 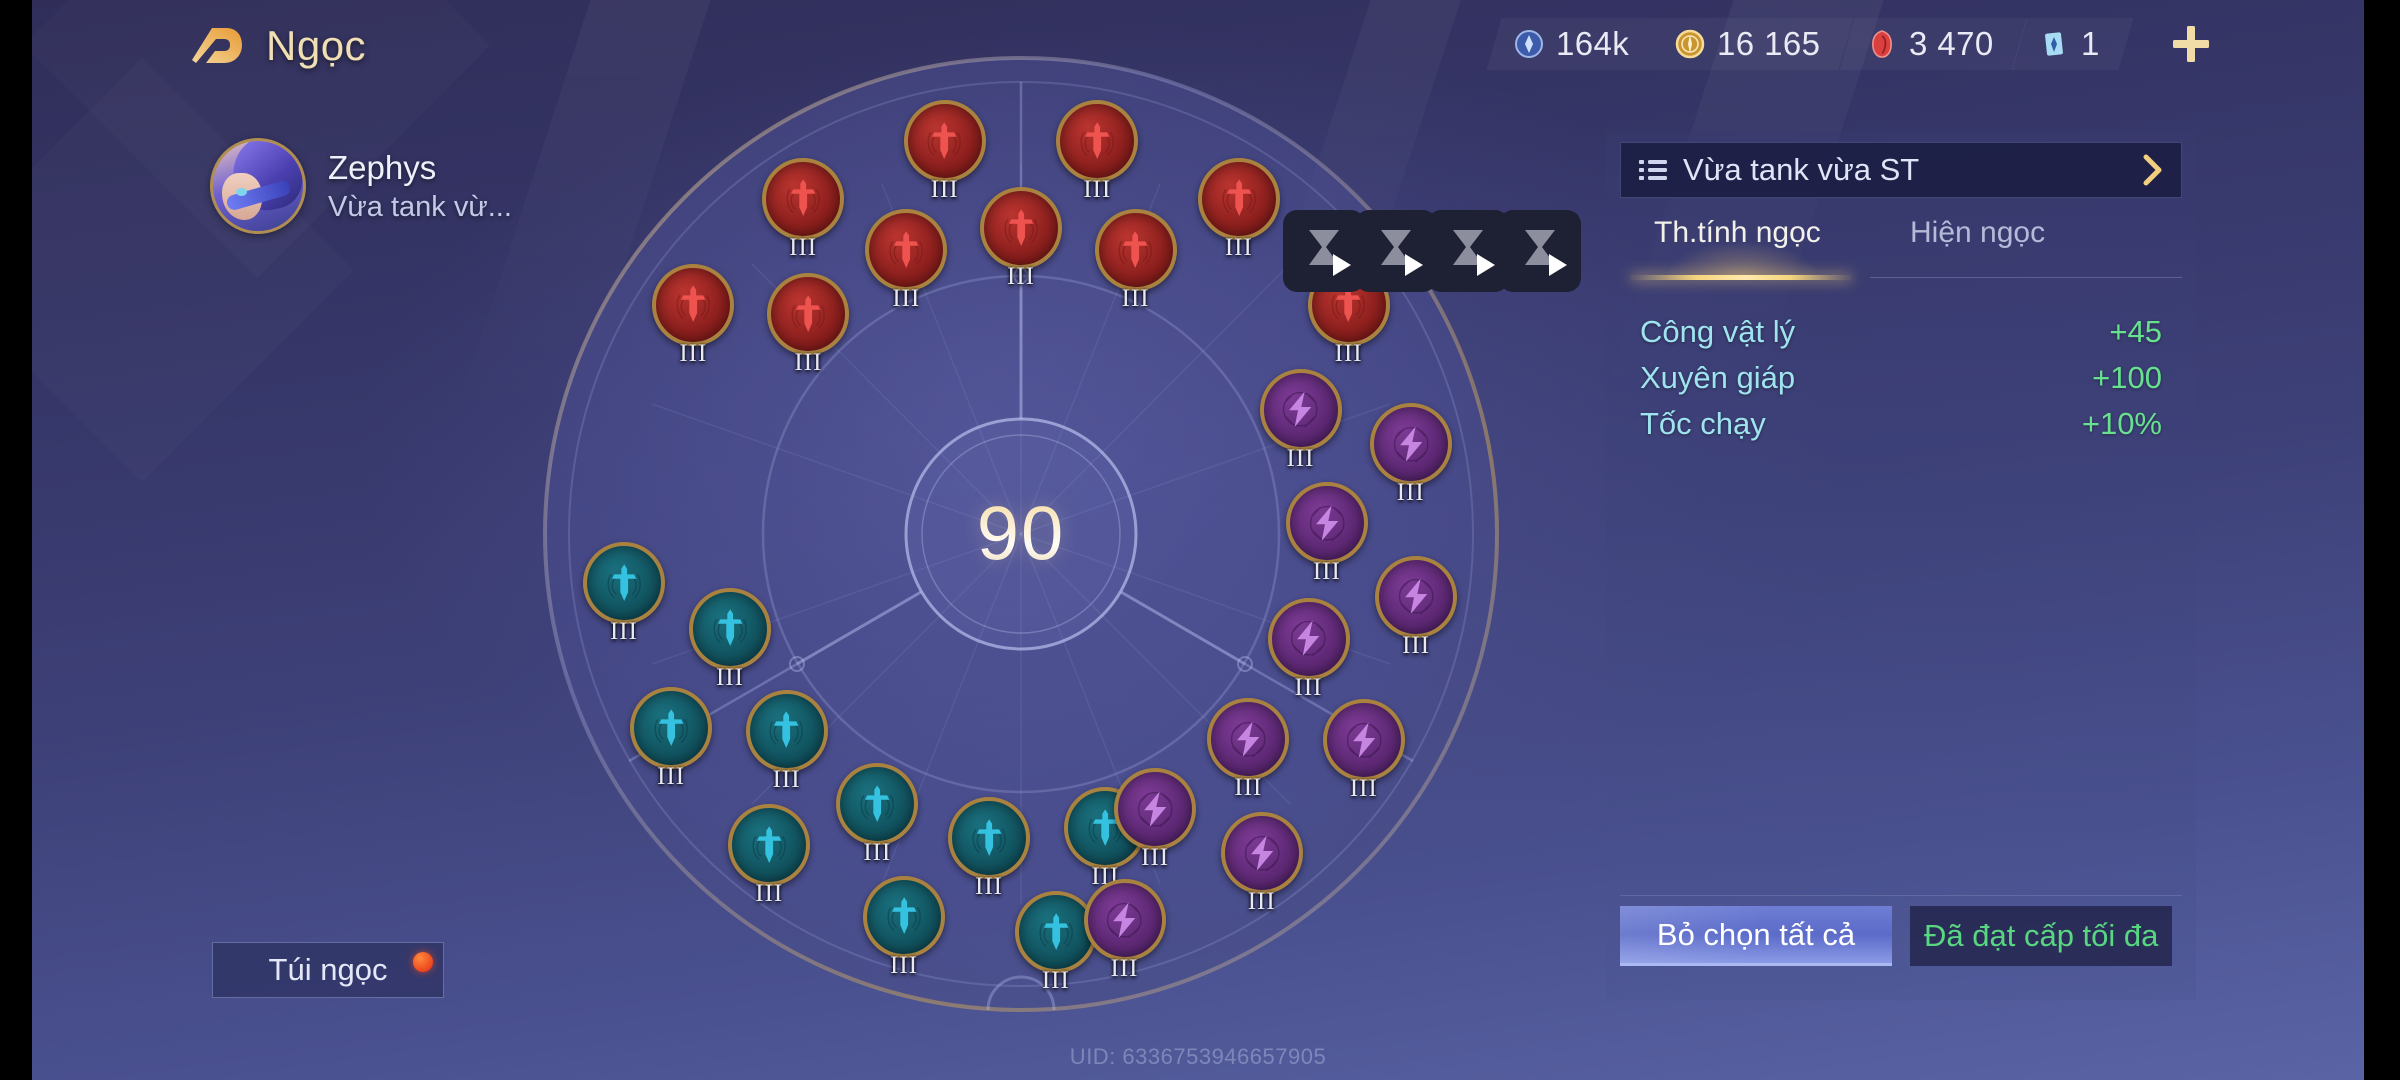 I want to click on deselect-all-button: Bỏ chọn tất cả, so click(x=1756, y=936).